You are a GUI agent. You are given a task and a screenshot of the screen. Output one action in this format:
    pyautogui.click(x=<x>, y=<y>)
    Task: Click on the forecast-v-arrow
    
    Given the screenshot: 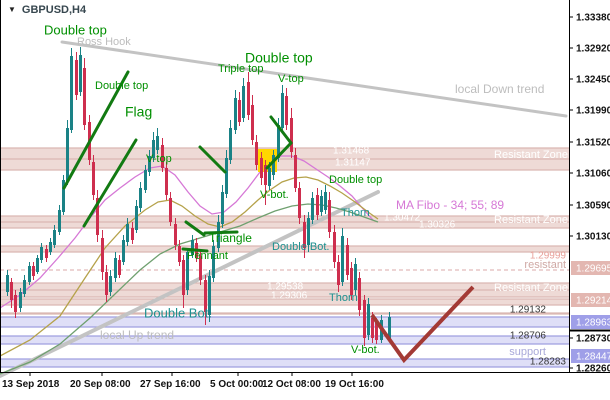 What is the action you would take?
    pyautogui.click(x=422, y=324)
    